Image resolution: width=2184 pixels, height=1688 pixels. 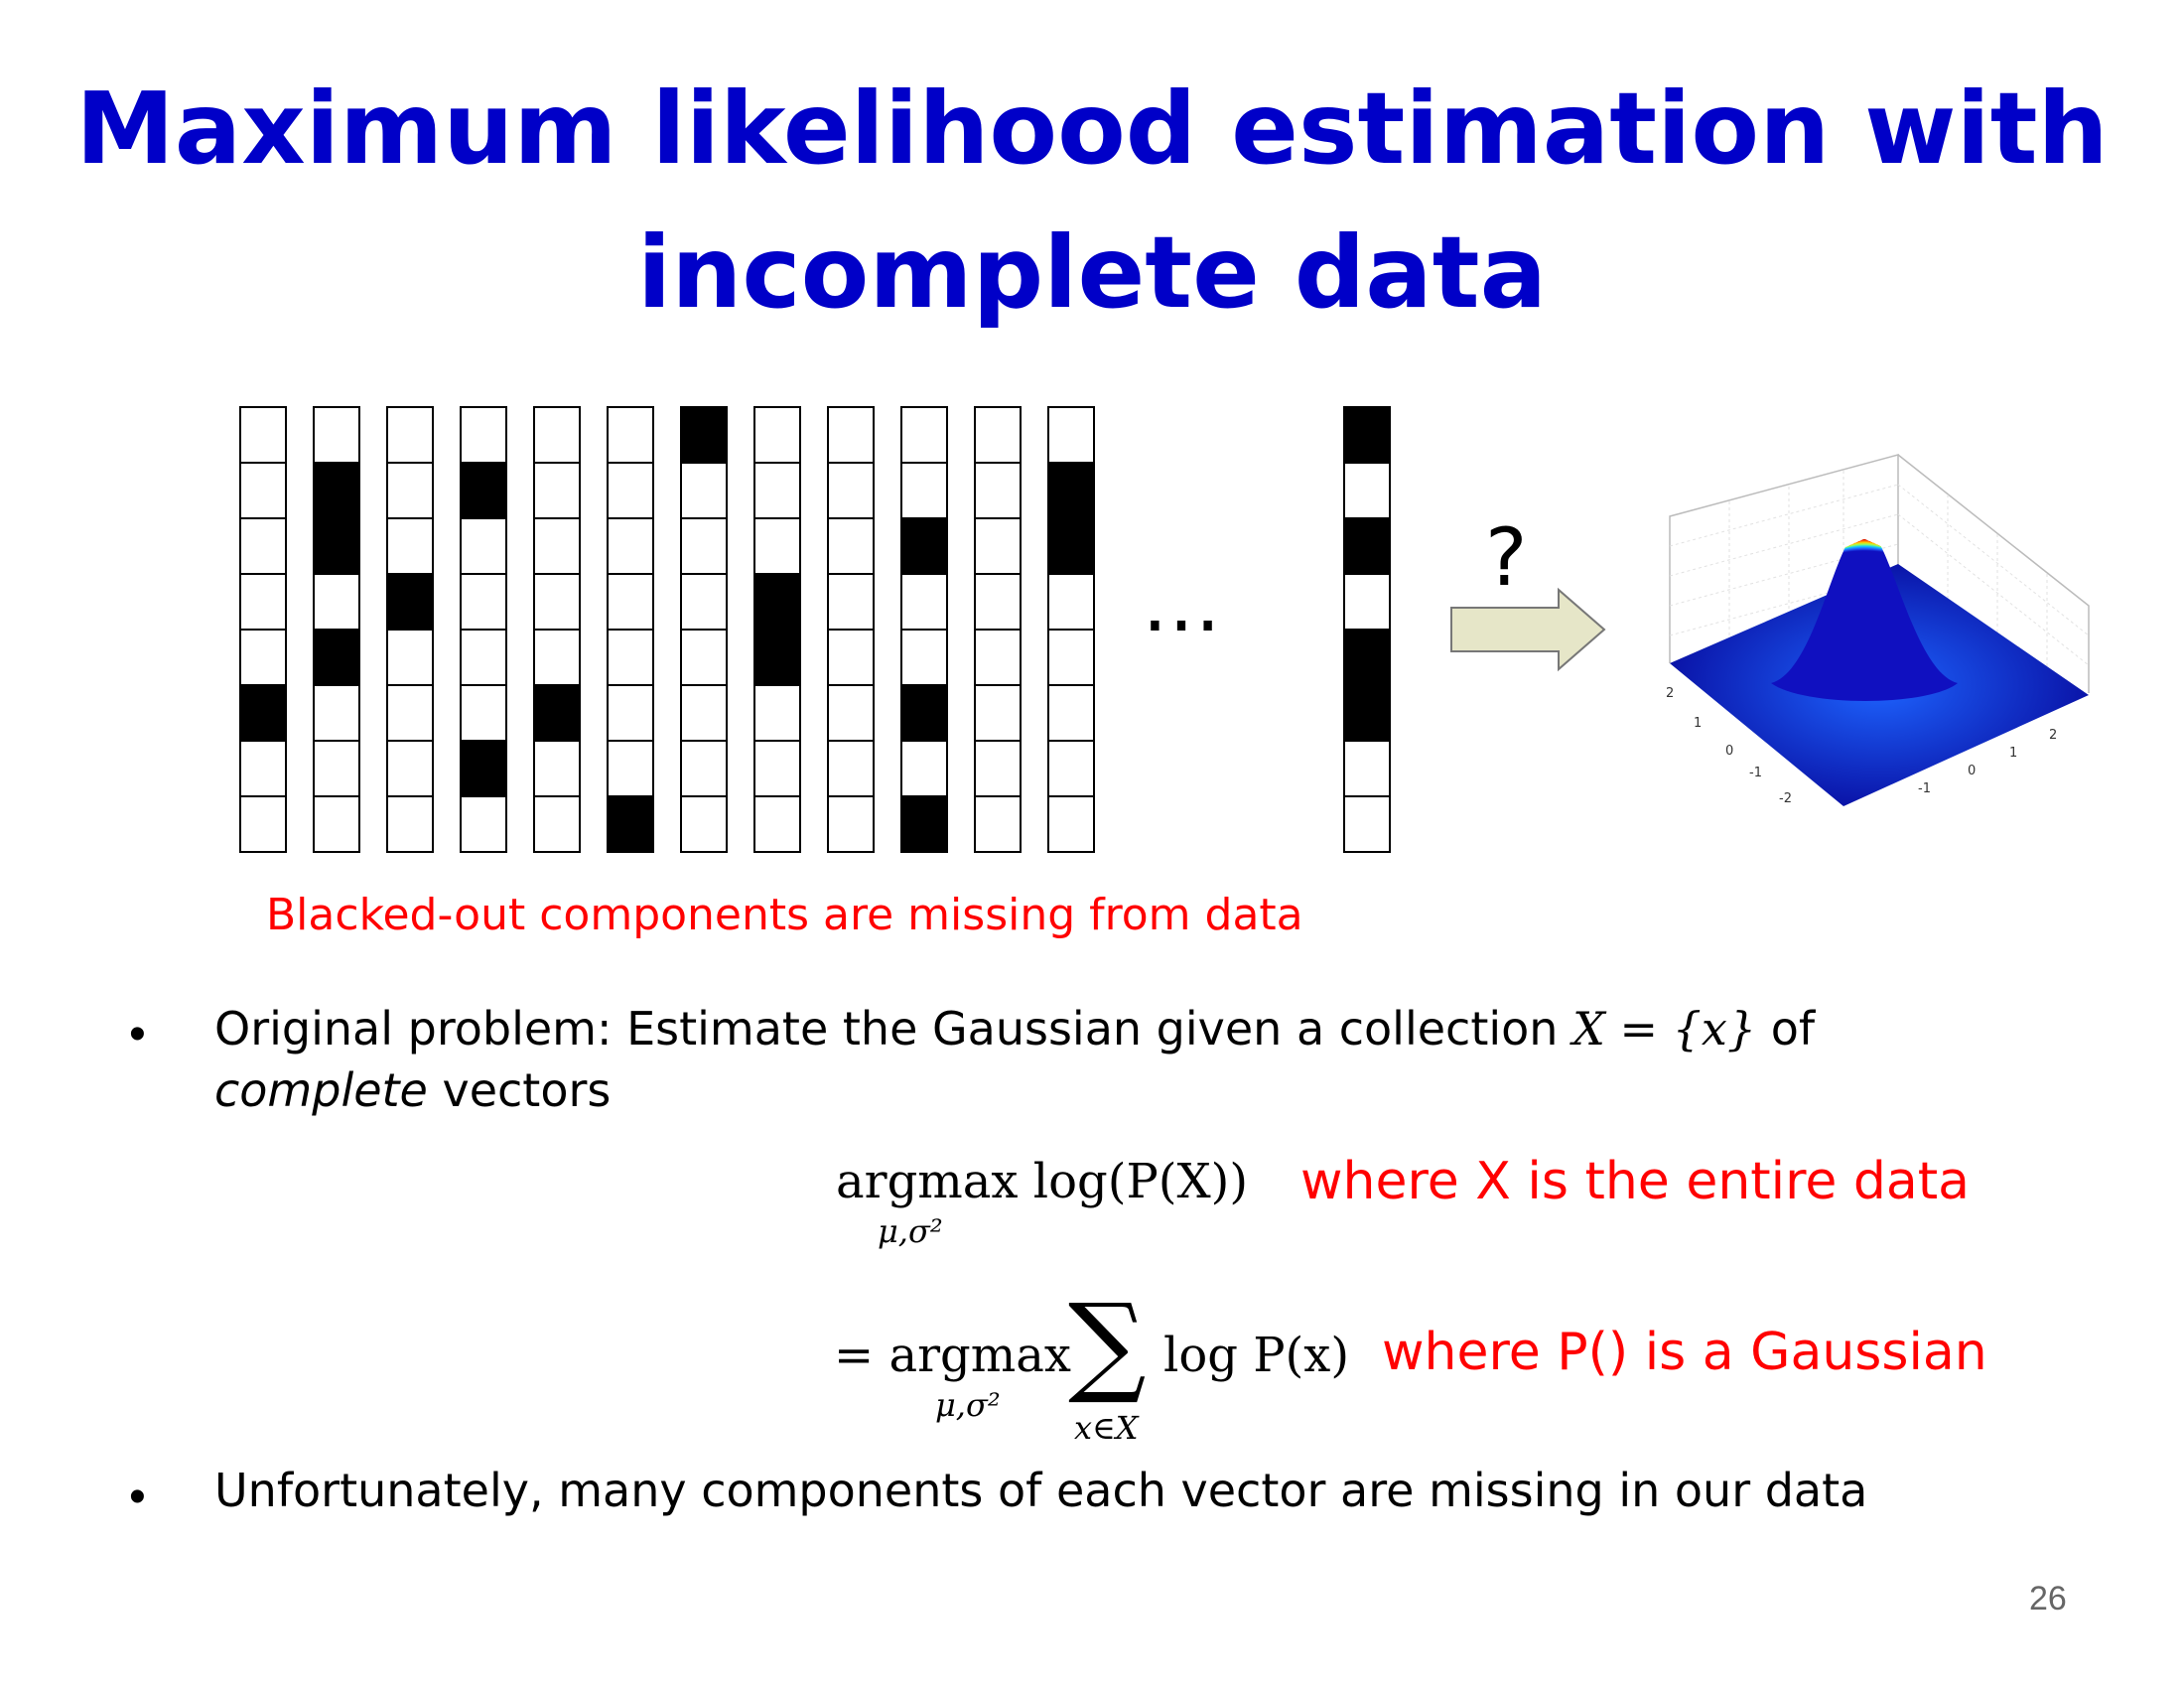 I want to click on gaussian-surface-plot: 2 1 0 -1 -2 -1 0 1 2, so click(x=1878, y=630).